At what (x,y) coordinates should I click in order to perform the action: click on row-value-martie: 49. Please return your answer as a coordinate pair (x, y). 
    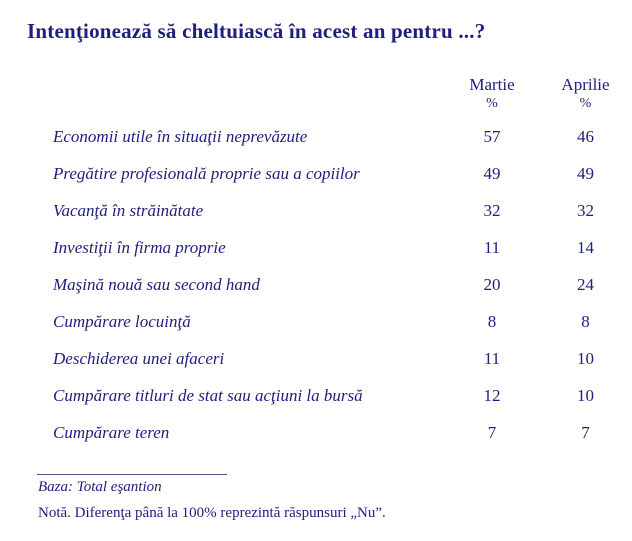
    Looking at the image, I should click on (492, 173).